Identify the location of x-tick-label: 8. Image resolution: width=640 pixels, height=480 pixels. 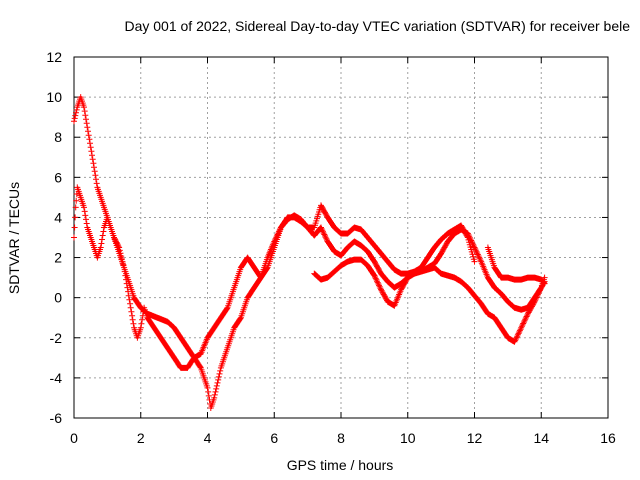
(341, 438).